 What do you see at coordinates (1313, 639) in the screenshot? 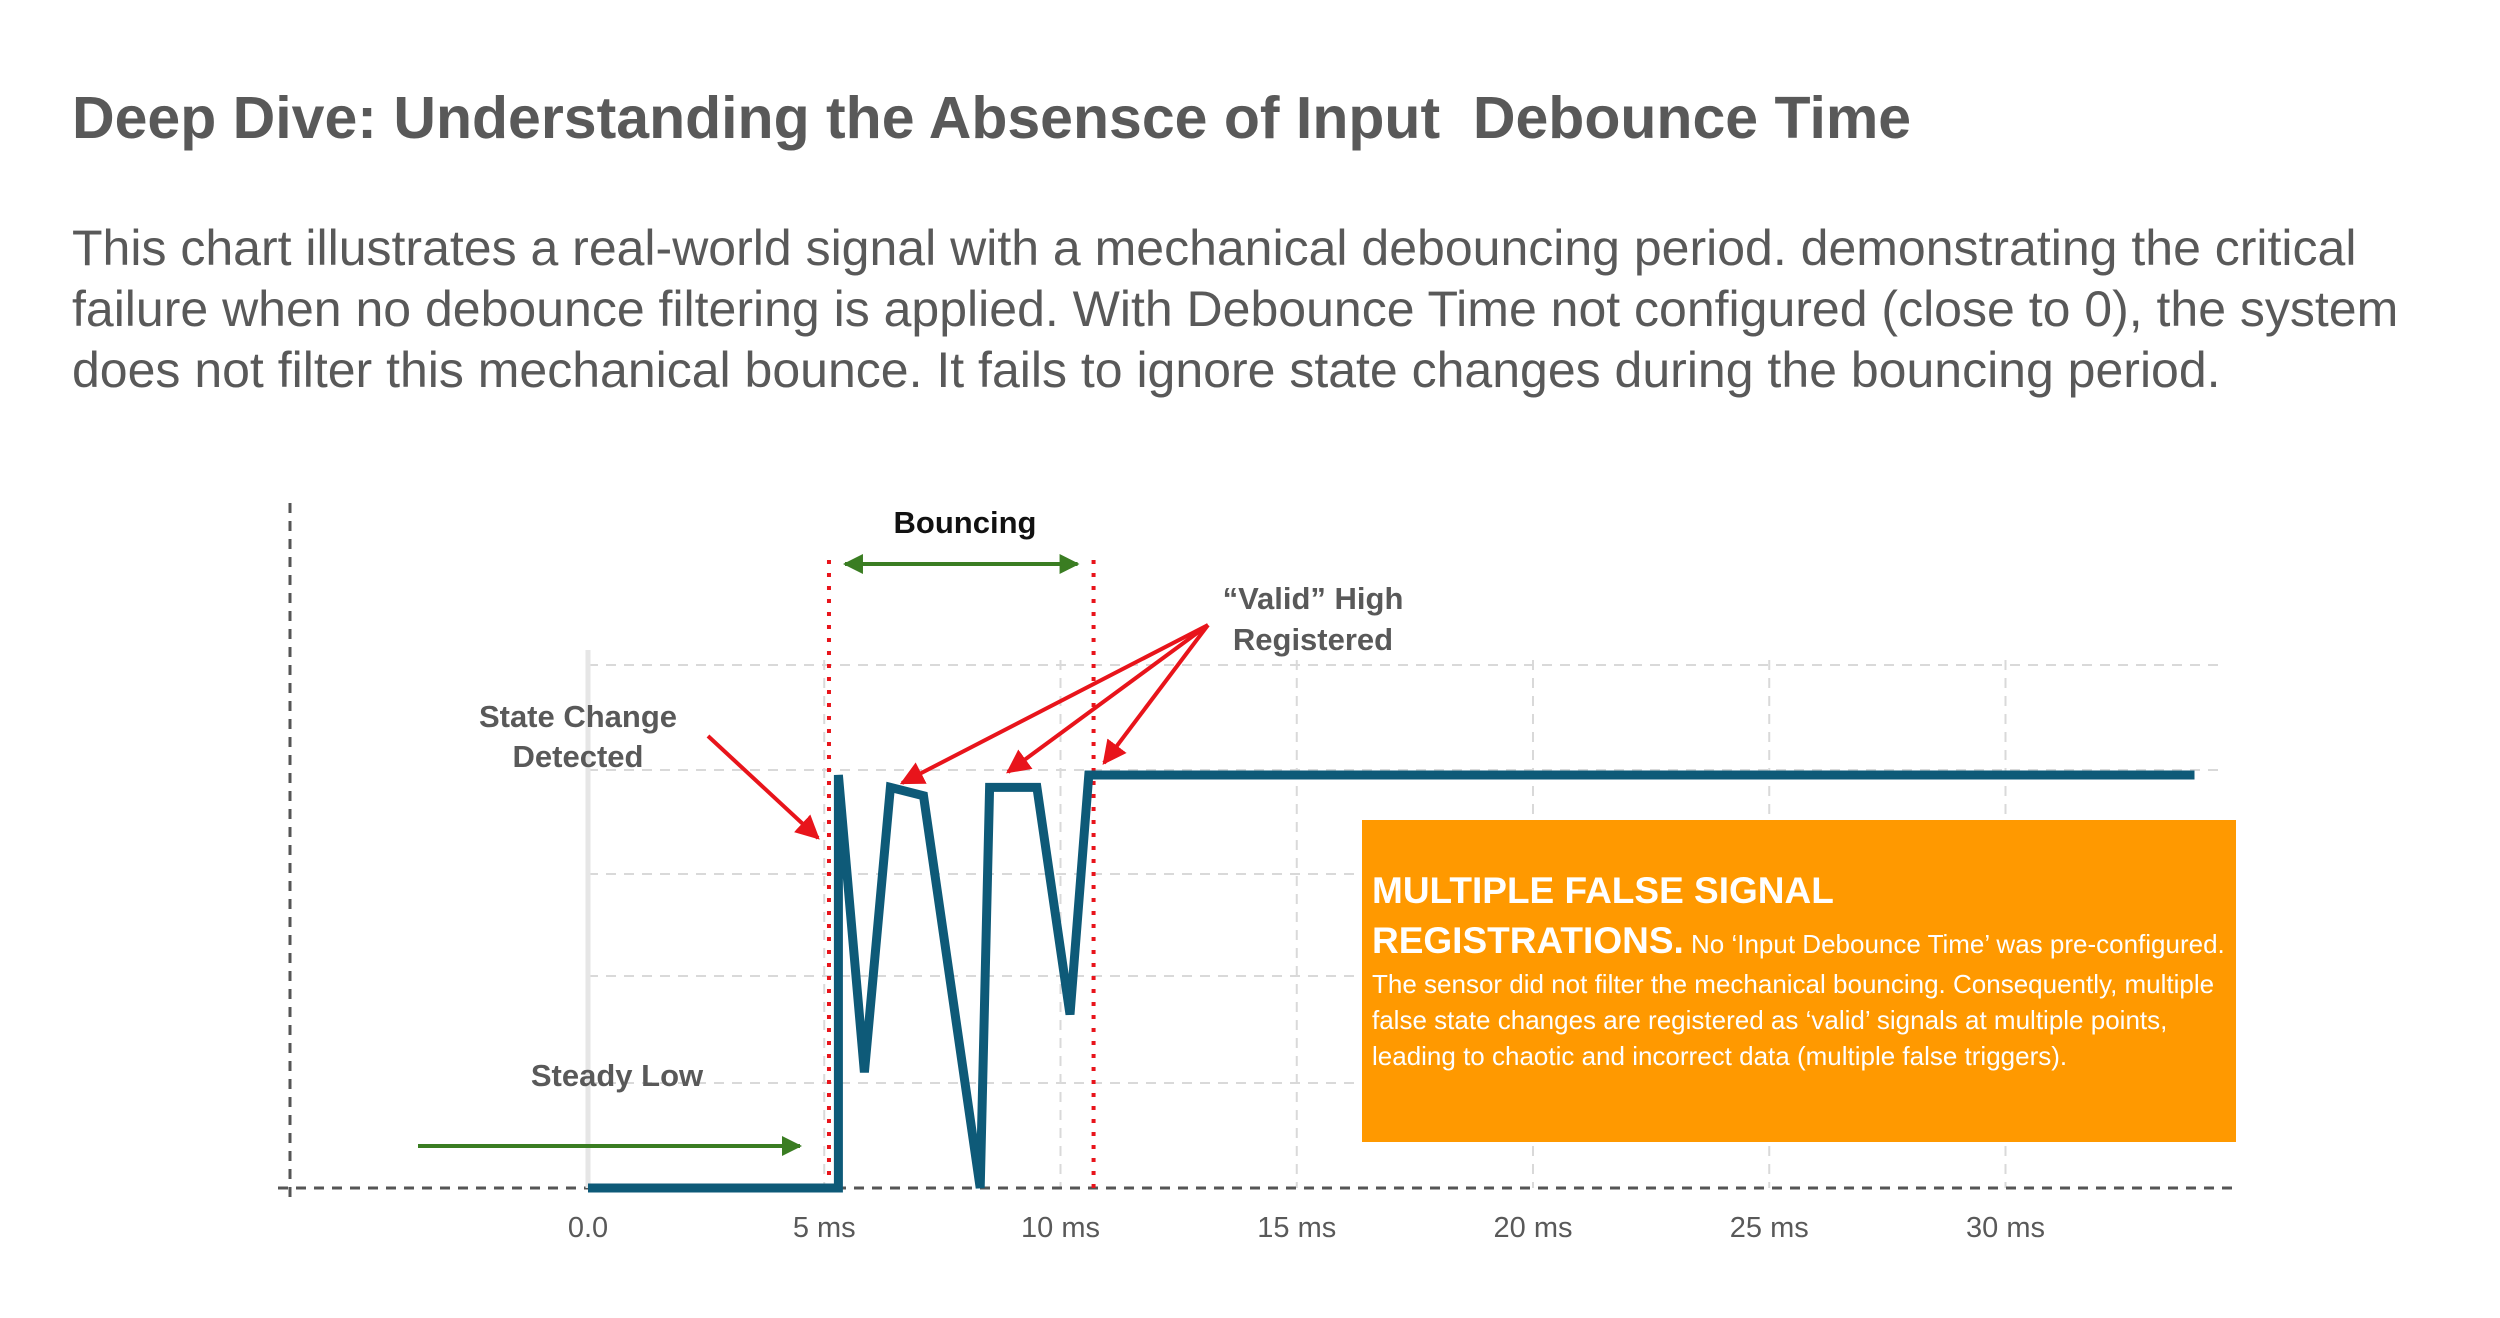
I see `valid-high-label-line2: Registered` at bounding box center [1313, 639].